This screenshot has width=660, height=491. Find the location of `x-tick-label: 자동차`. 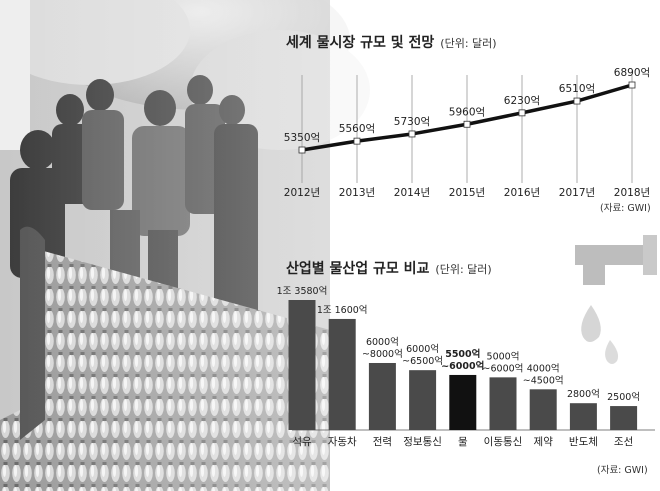

x-tick-label: 자동차 is located at coordinates (342, 442).